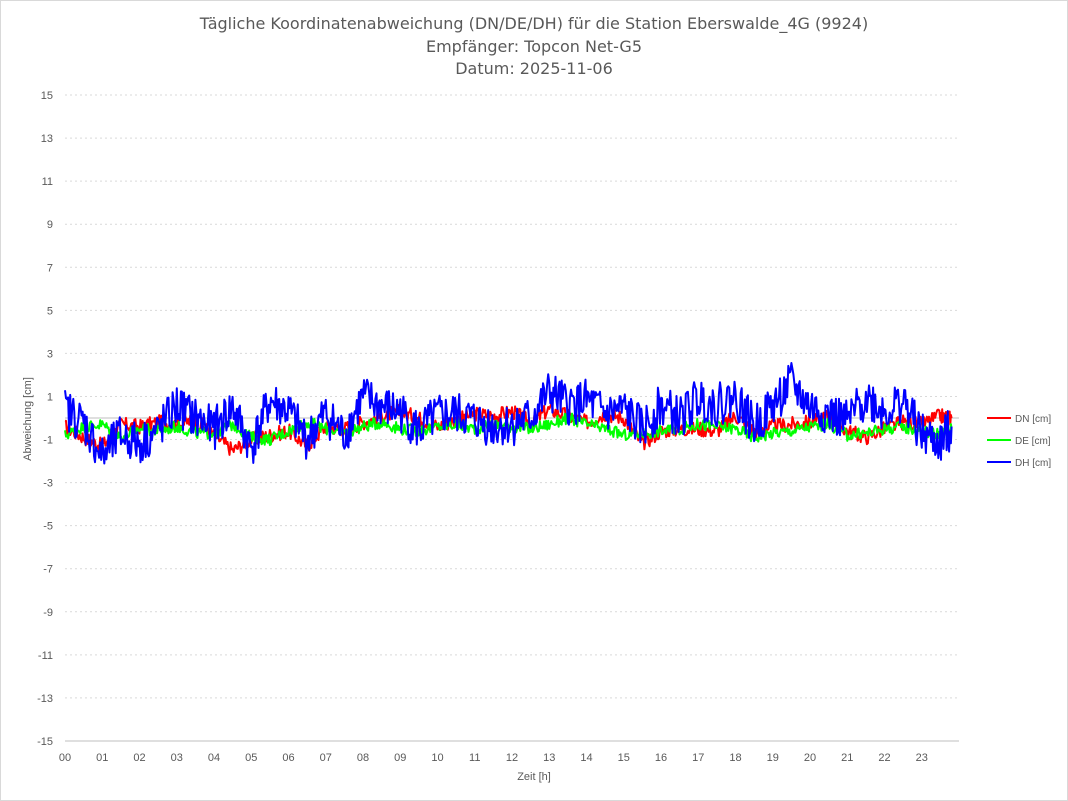  Describe the element at coordinates (1033, 441) in the screenshot. I see `legend-label: DE [cm]` at that location.